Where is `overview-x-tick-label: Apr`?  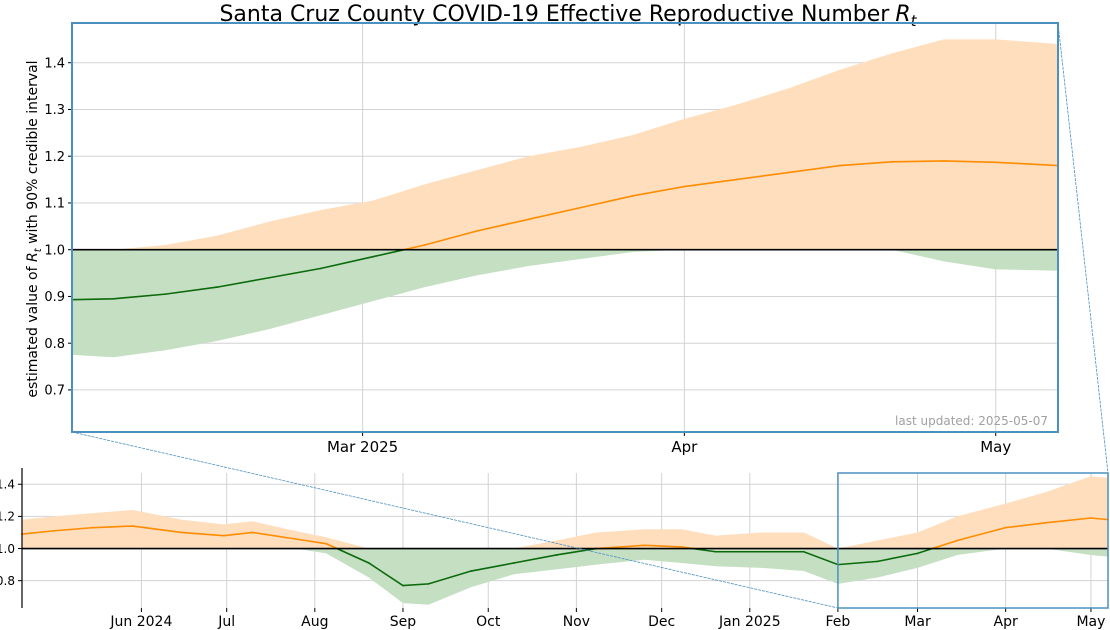
overview-x-tick-label: Apr is located at coordinates (1006, 622).